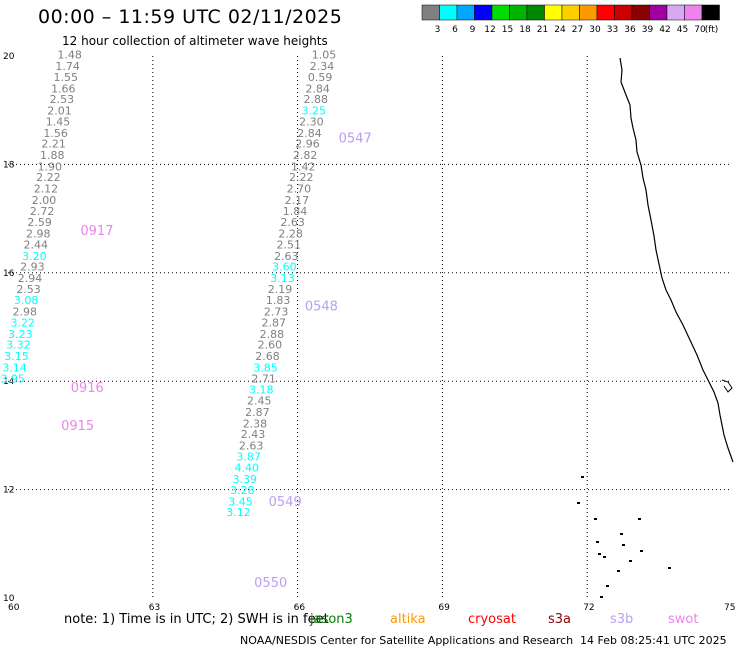 Image resolution: width=740 pixels, height=650 pixels. Describe the element at coordinates (18, 345) in the screenshot. I see `wave-height-value: 3.32` at that location.